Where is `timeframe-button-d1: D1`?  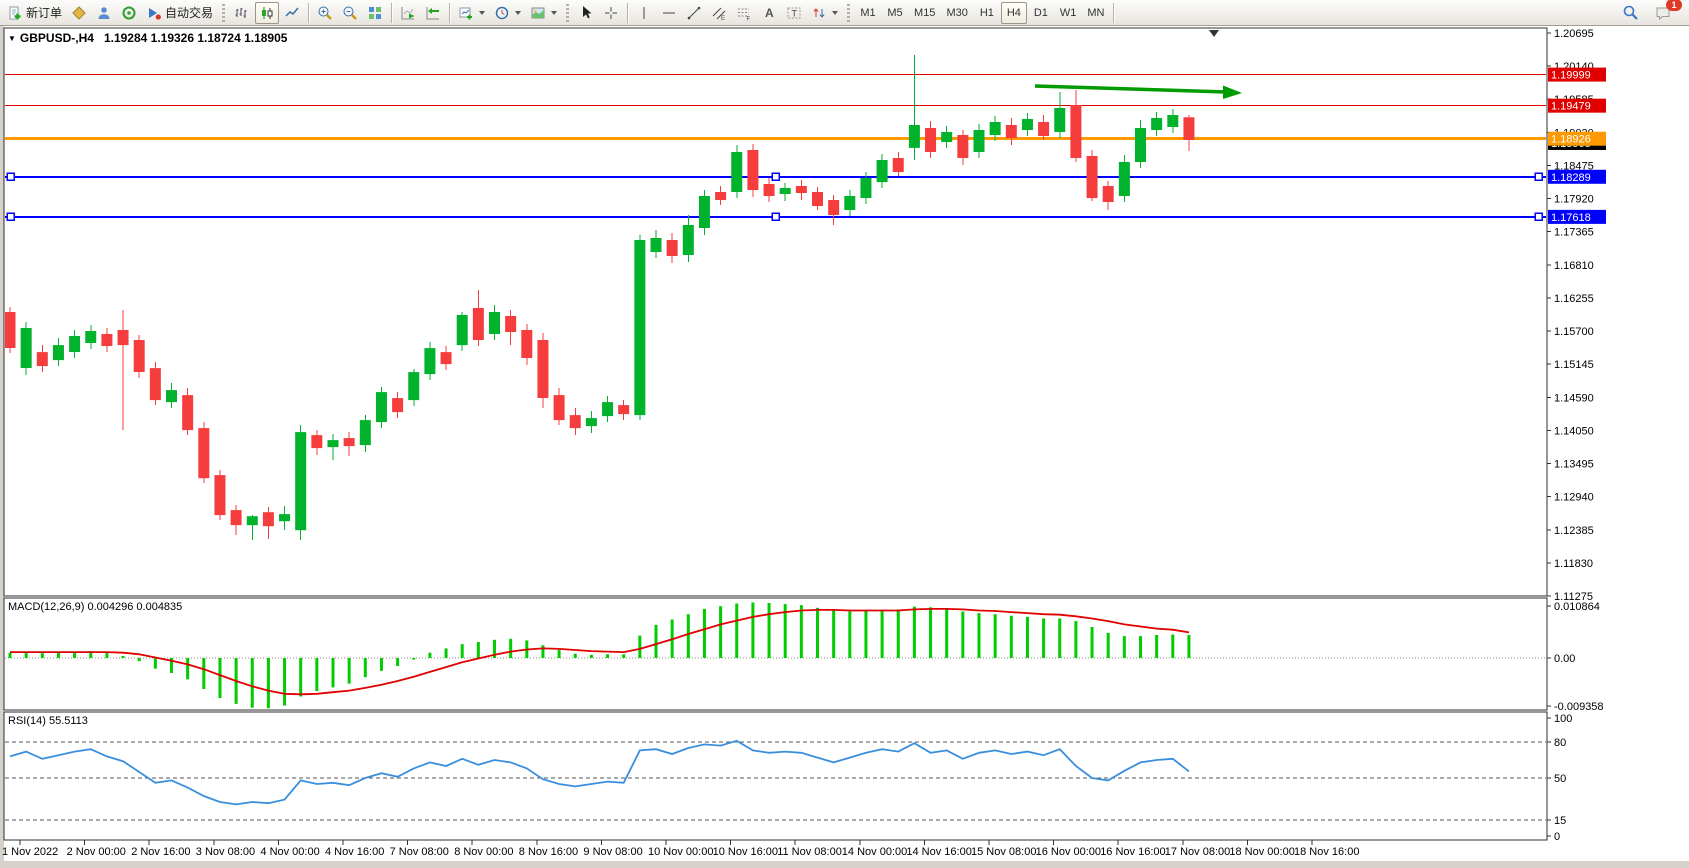 timeframe-button-d1: D1 is located at coordinates (1041, 13).